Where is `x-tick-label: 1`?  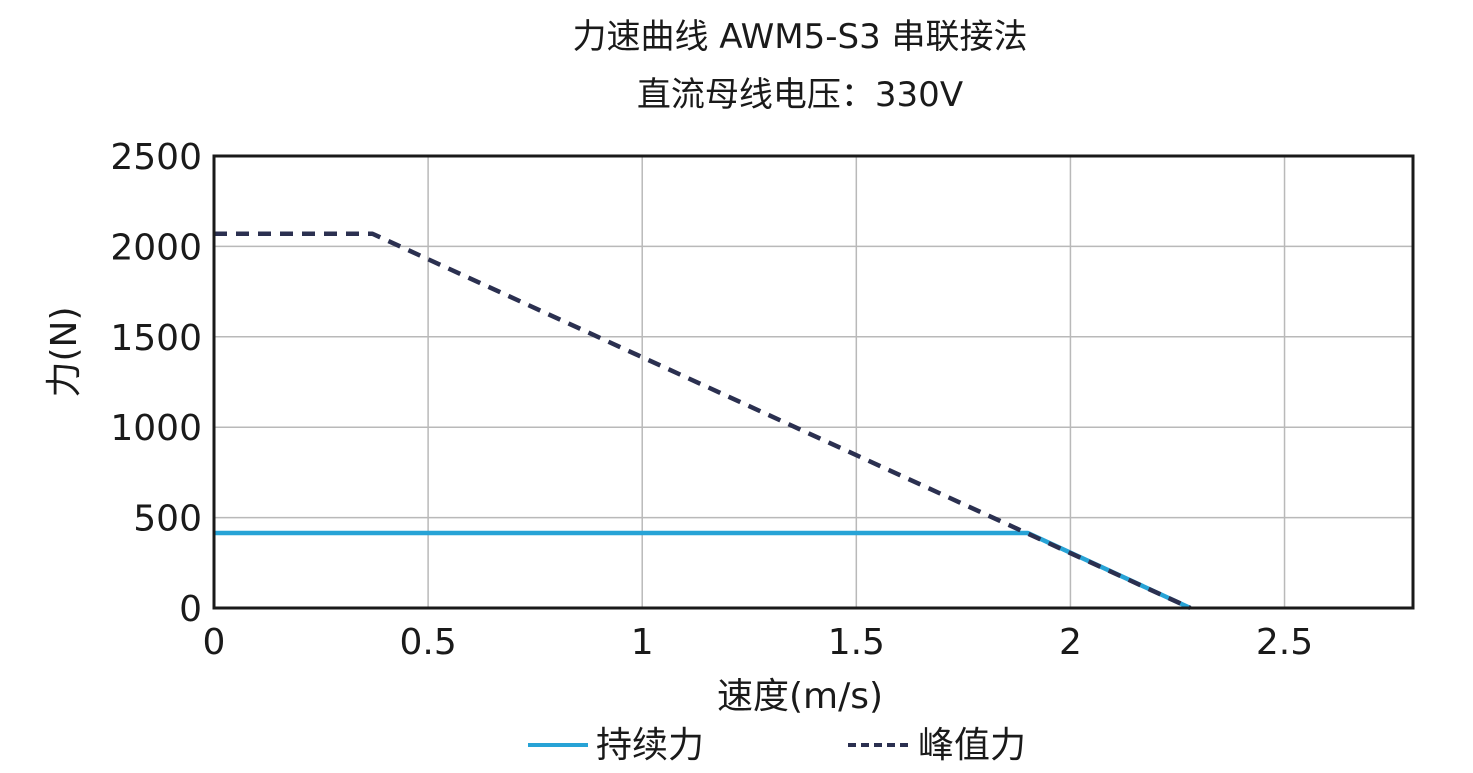
x-tick-label: 1 is located at coordinates (642, 642).